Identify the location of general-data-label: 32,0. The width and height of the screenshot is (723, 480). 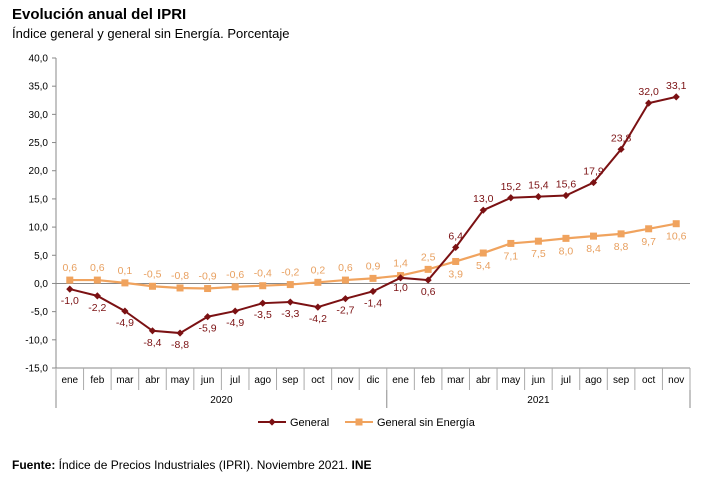
(648, 92).